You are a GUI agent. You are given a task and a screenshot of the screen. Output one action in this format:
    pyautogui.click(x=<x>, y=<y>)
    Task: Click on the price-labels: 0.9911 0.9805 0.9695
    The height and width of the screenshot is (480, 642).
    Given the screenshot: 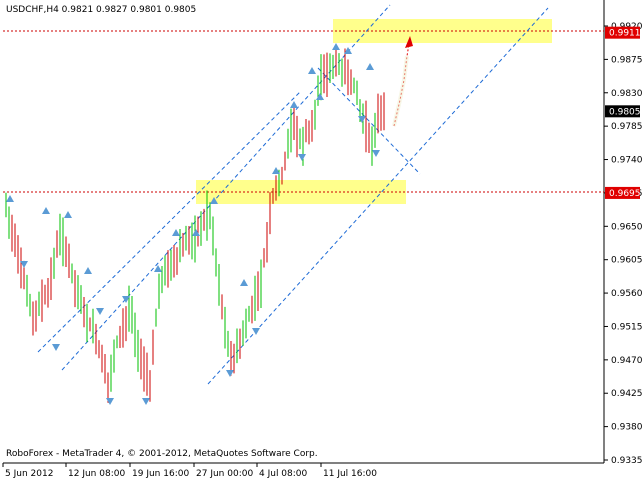 What is the action you would take?
    pyautogui.click(x=623, y=112)
    